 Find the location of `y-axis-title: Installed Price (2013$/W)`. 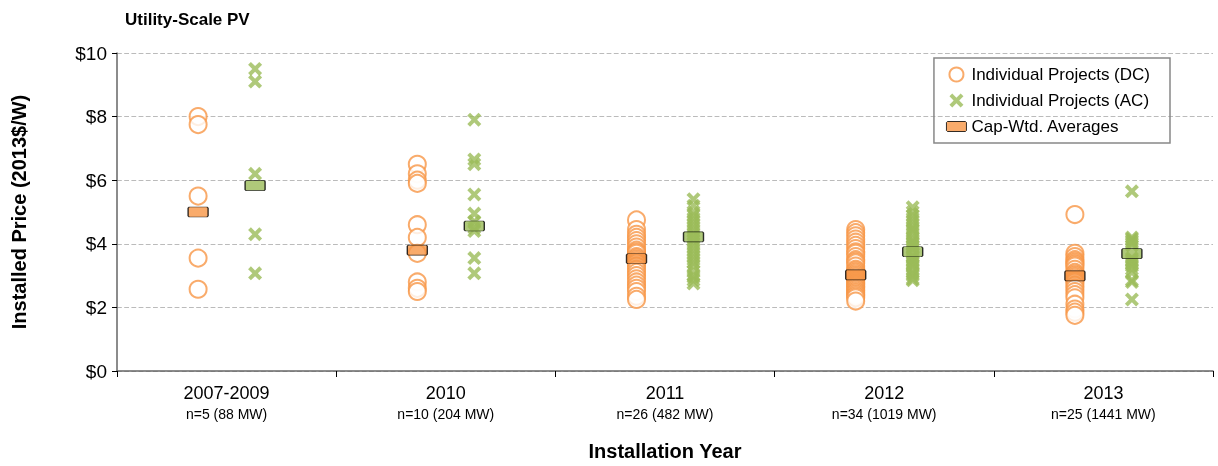

y-axis-title: Installed Price (2013$/W) is located at coordinates (19, 212).